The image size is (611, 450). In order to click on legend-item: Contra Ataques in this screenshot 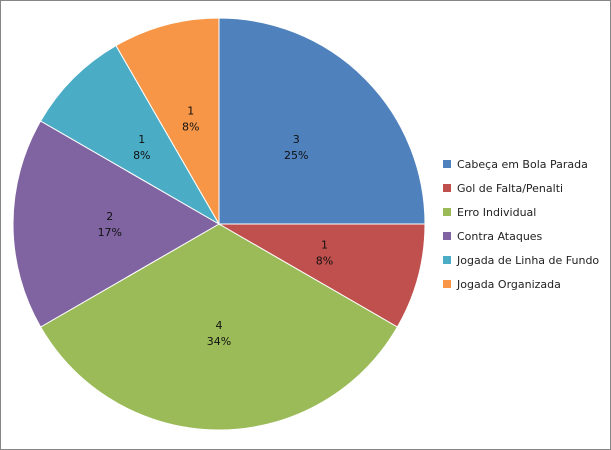, I will do `click(523, 236)`.